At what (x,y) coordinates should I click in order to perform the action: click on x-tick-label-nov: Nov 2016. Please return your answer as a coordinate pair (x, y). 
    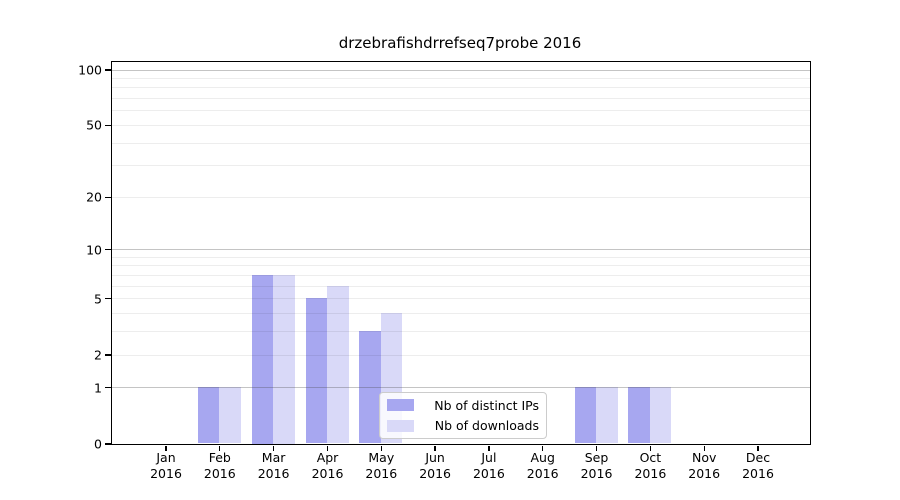
    Looking at the image, I should click on (704, 465).